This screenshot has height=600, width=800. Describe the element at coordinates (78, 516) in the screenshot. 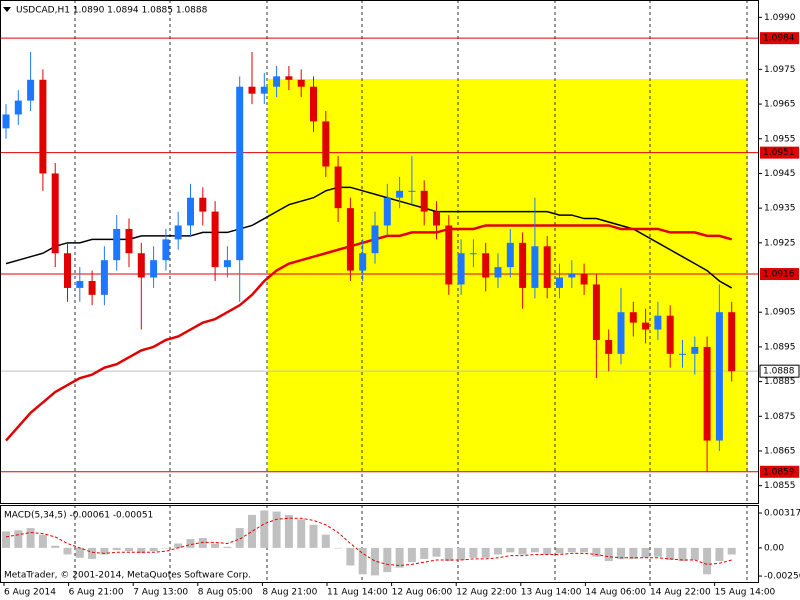

I see `macd-title: MACD(5,34,5) -0.00061 -0.00051` at that location.